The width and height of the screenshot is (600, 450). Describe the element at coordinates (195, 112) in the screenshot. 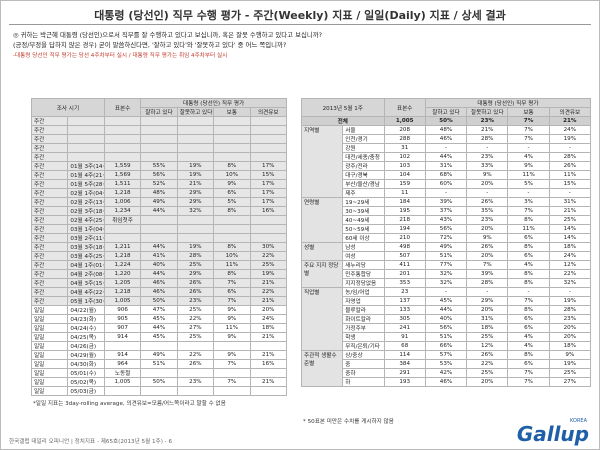

I see `header-cell: 잘못하고 있다` at that location.